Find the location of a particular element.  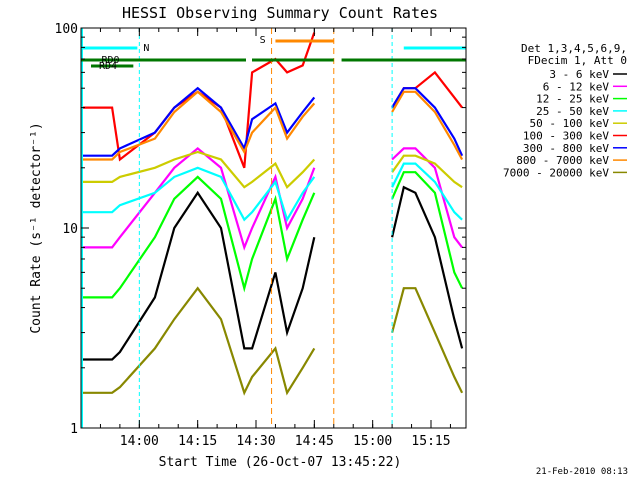

legend-title-1: FDecim 1, Att 0 is located at coordinates (577, 60).